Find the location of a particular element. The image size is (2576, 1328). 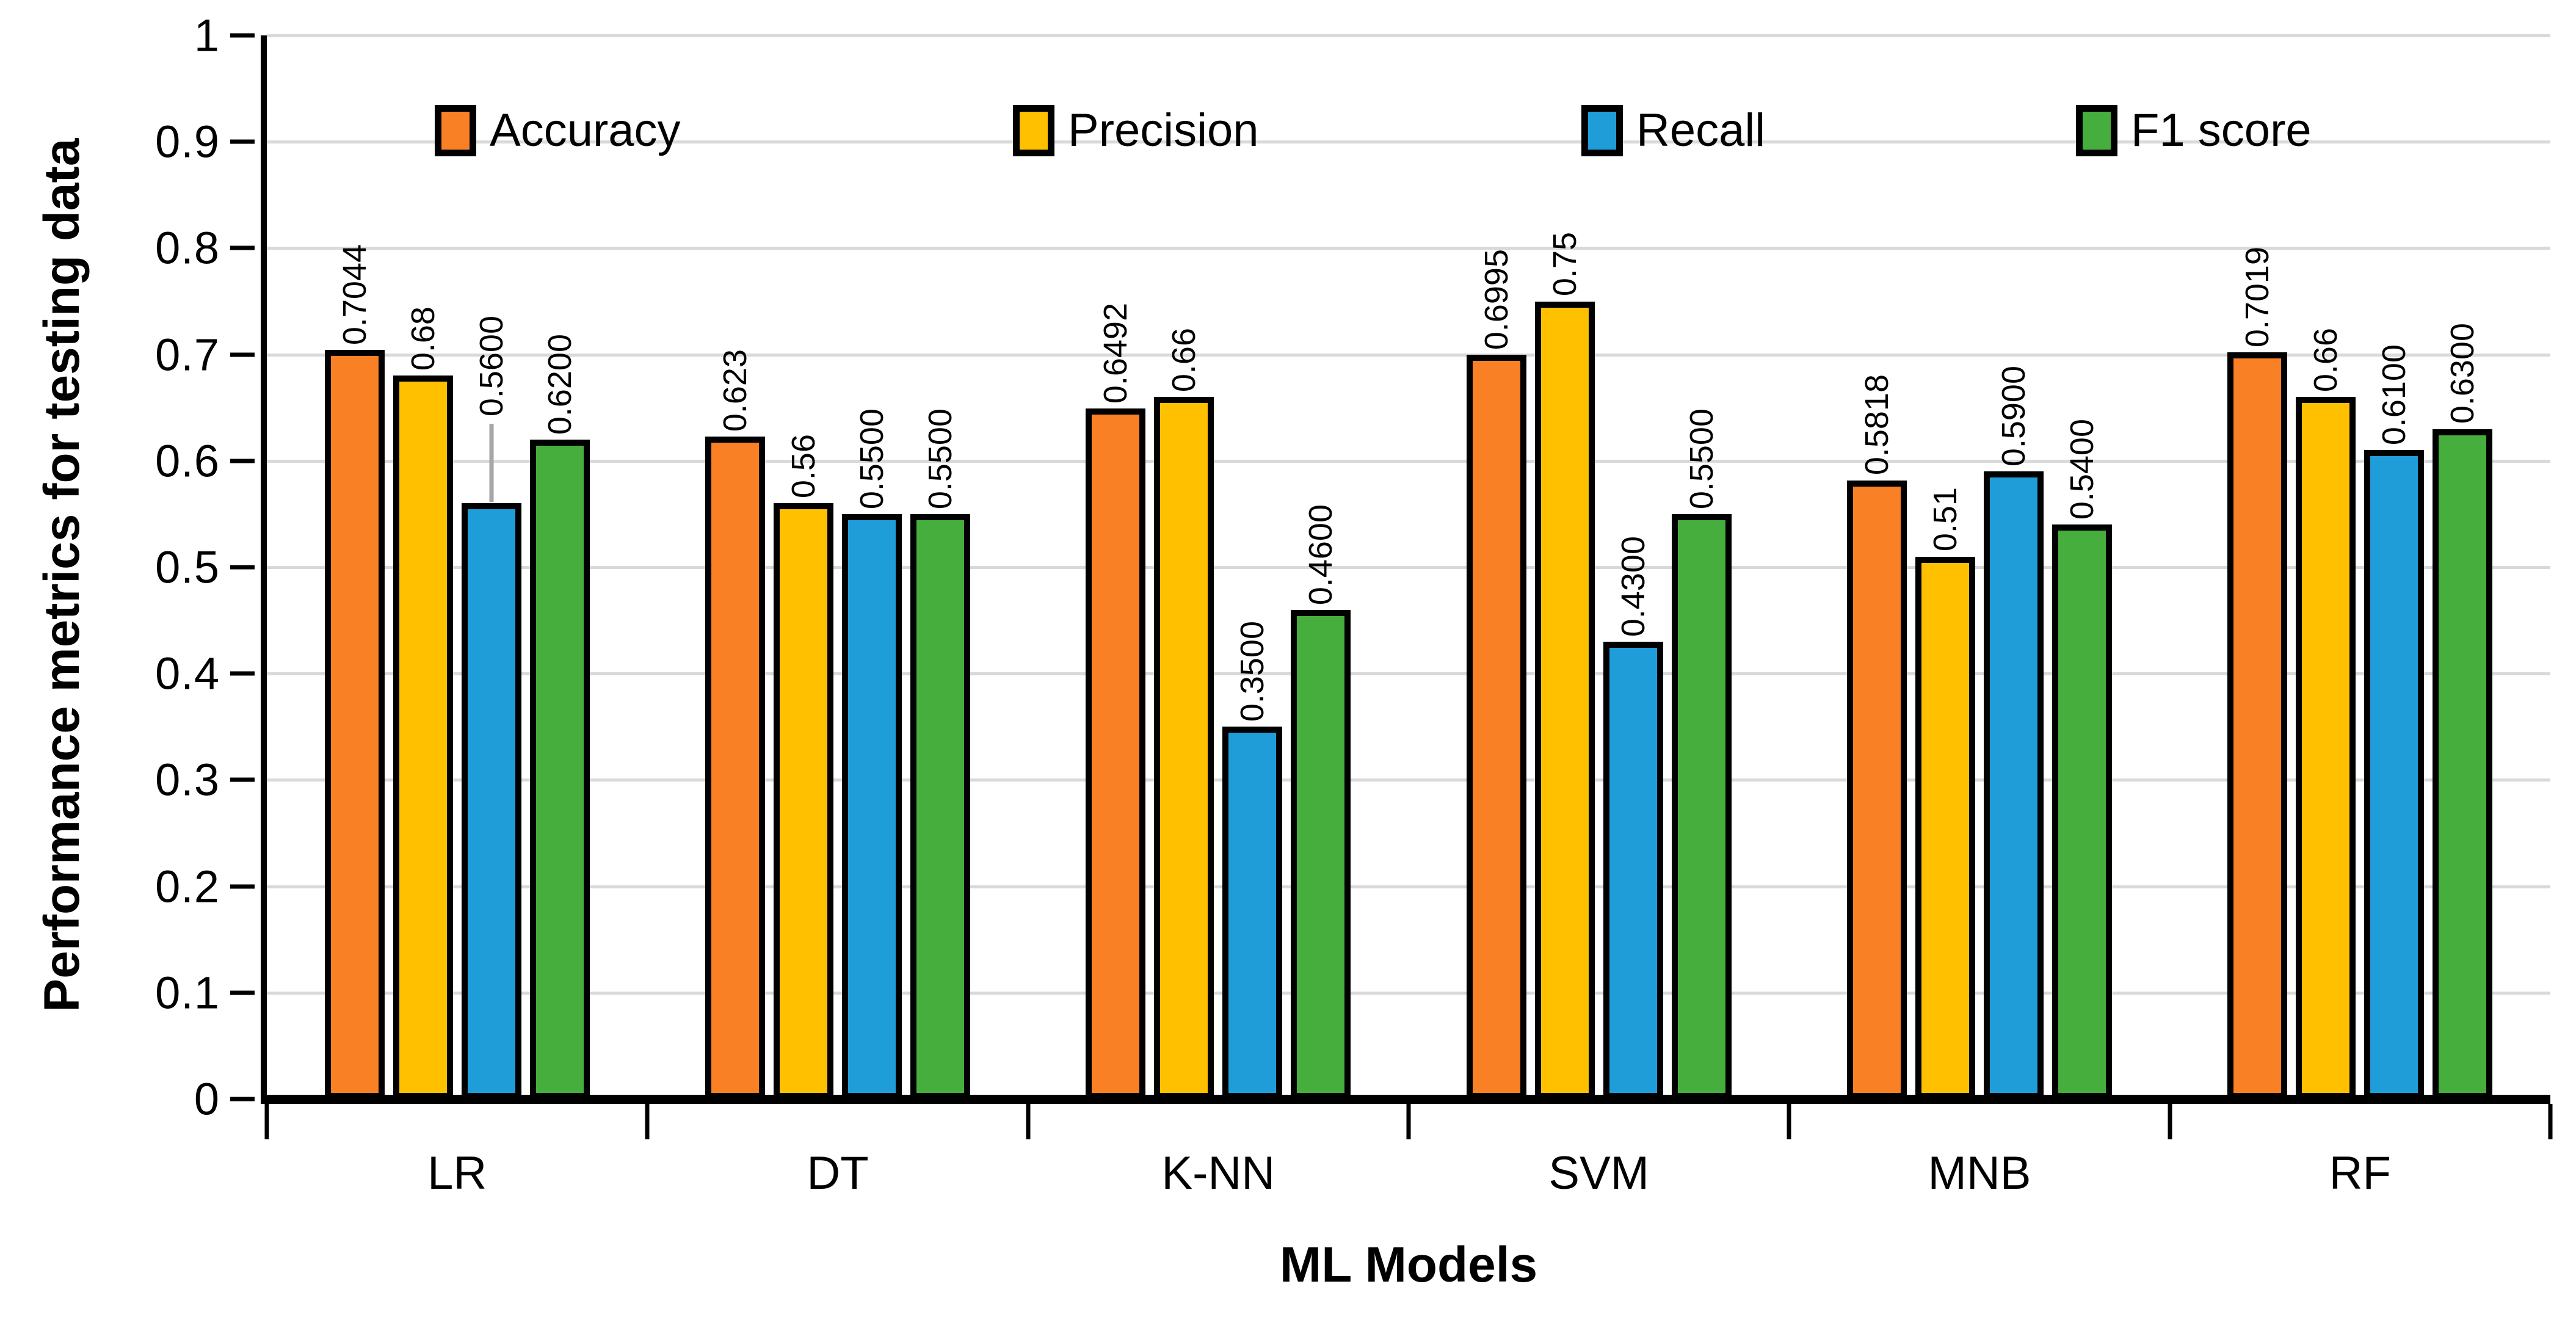

bar-recall-k-nn: 0.3500 is located at coordinates (1252, 860).